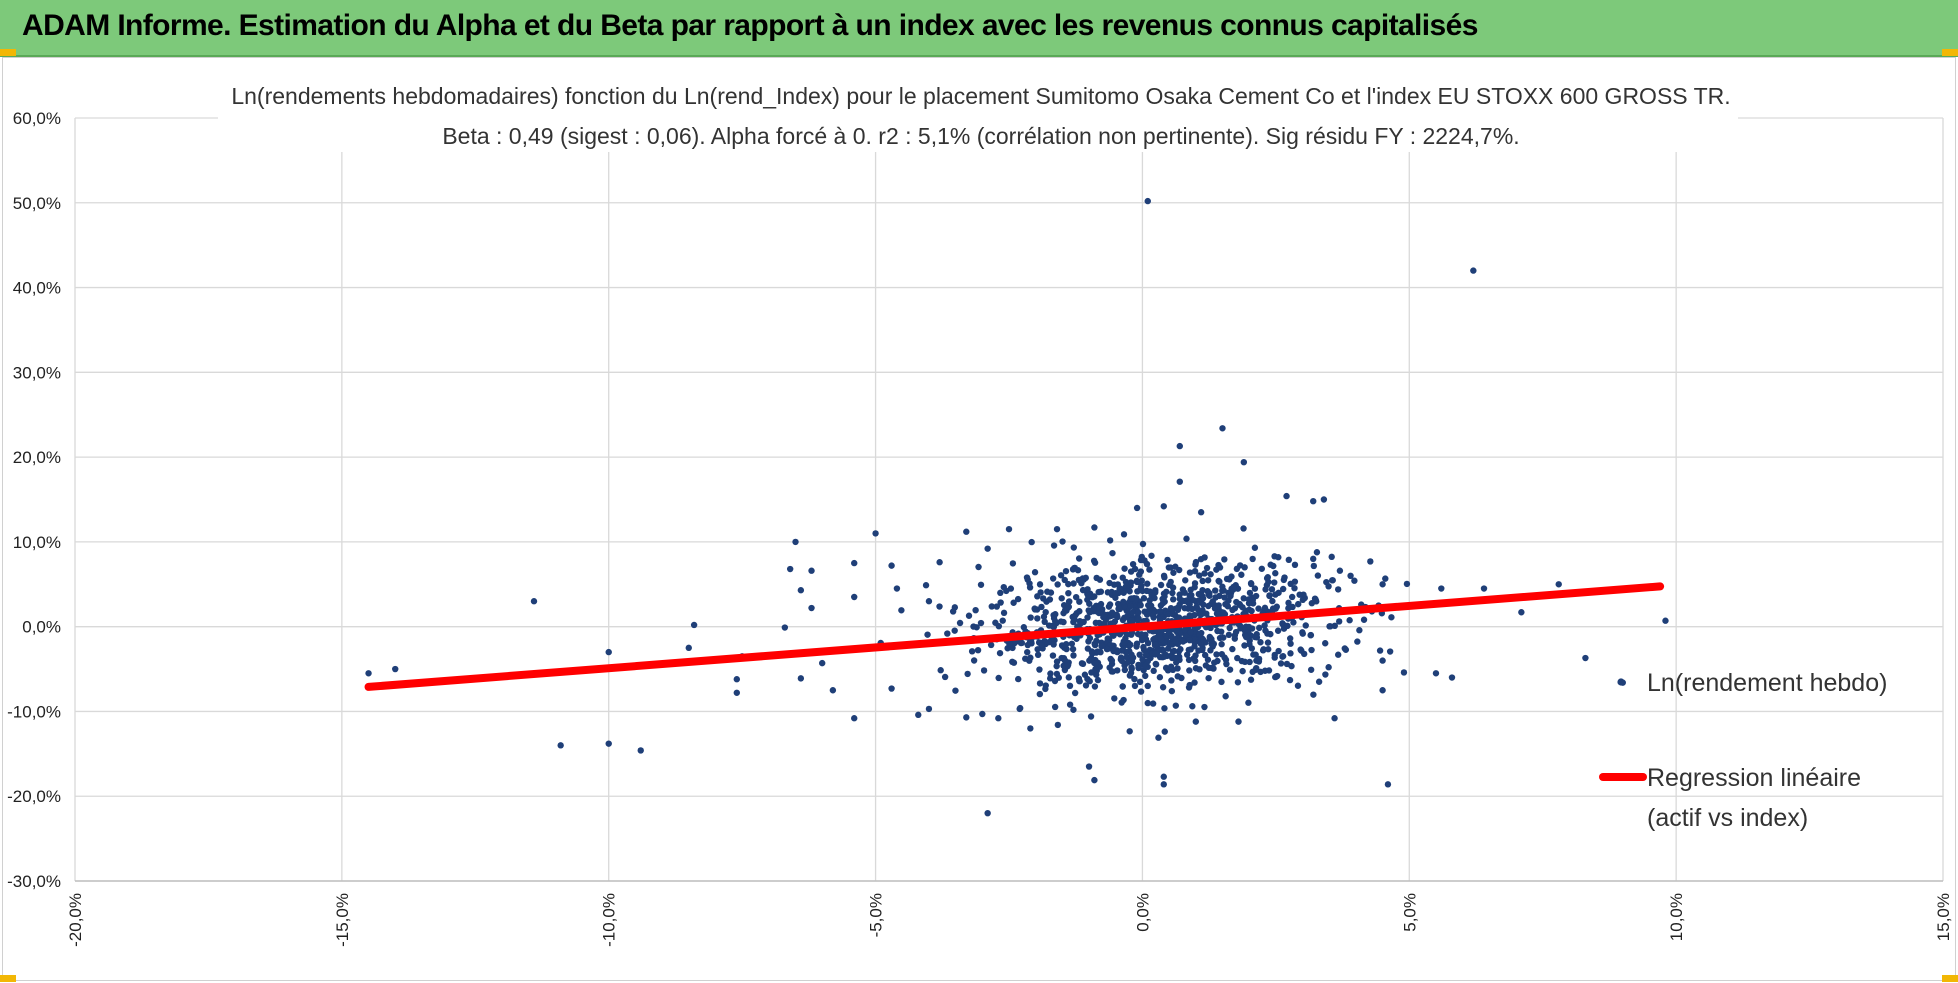 This screenshot has height=983, width=1958. What do you see at coordinates (342, 920) in the screenshot?
I see `x-tick-label: -15,0%` at bounding box center [342, 920].